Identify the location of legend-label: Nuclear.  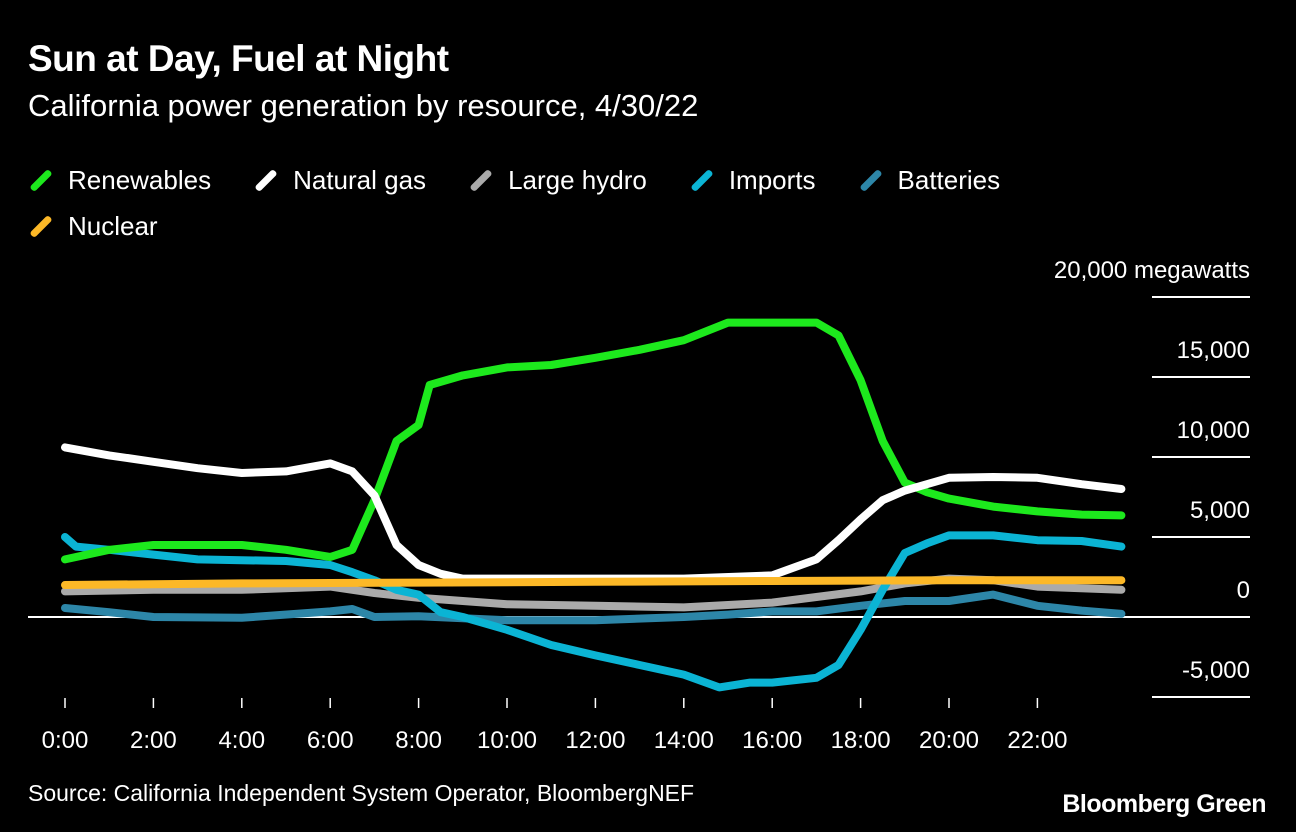
(113, 225).